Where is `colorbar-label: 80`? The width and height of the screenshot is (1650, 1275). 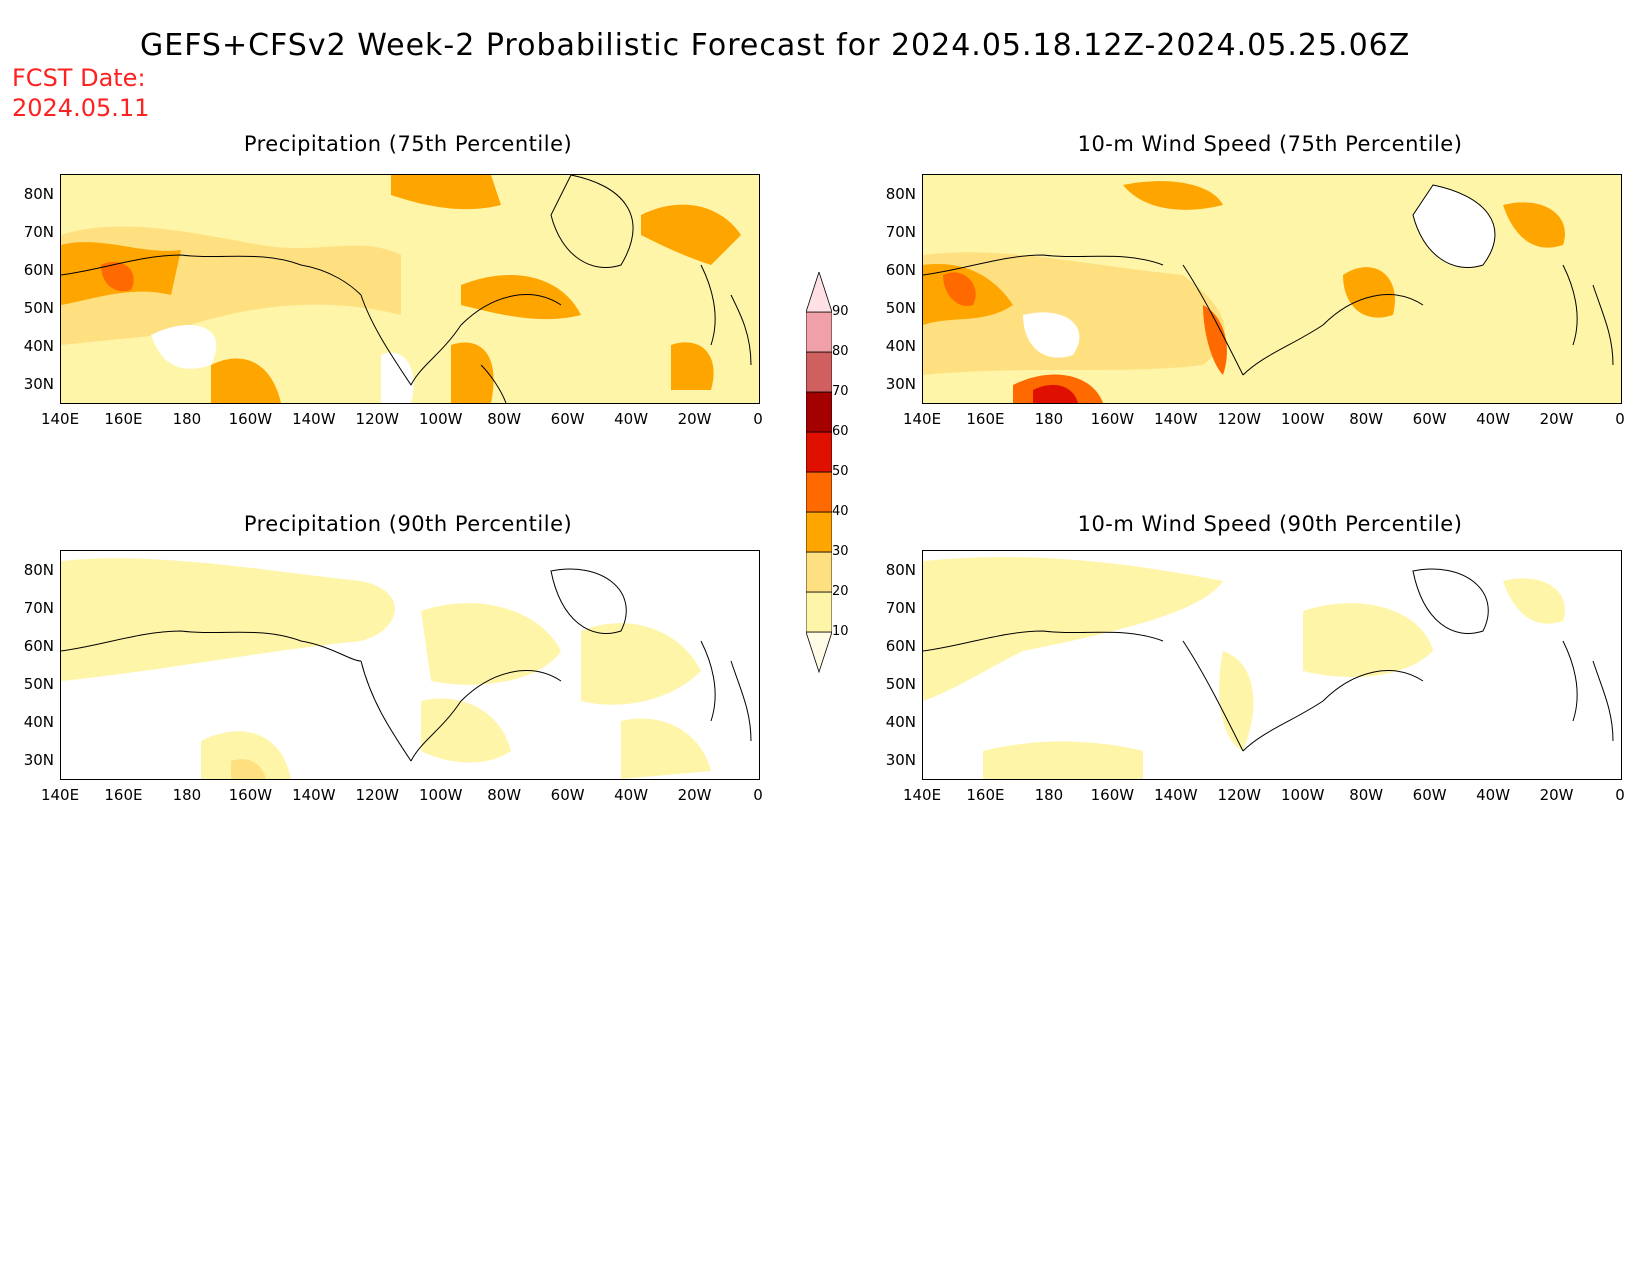 colorbar-label: 80 is located at coordinates (840, 351).